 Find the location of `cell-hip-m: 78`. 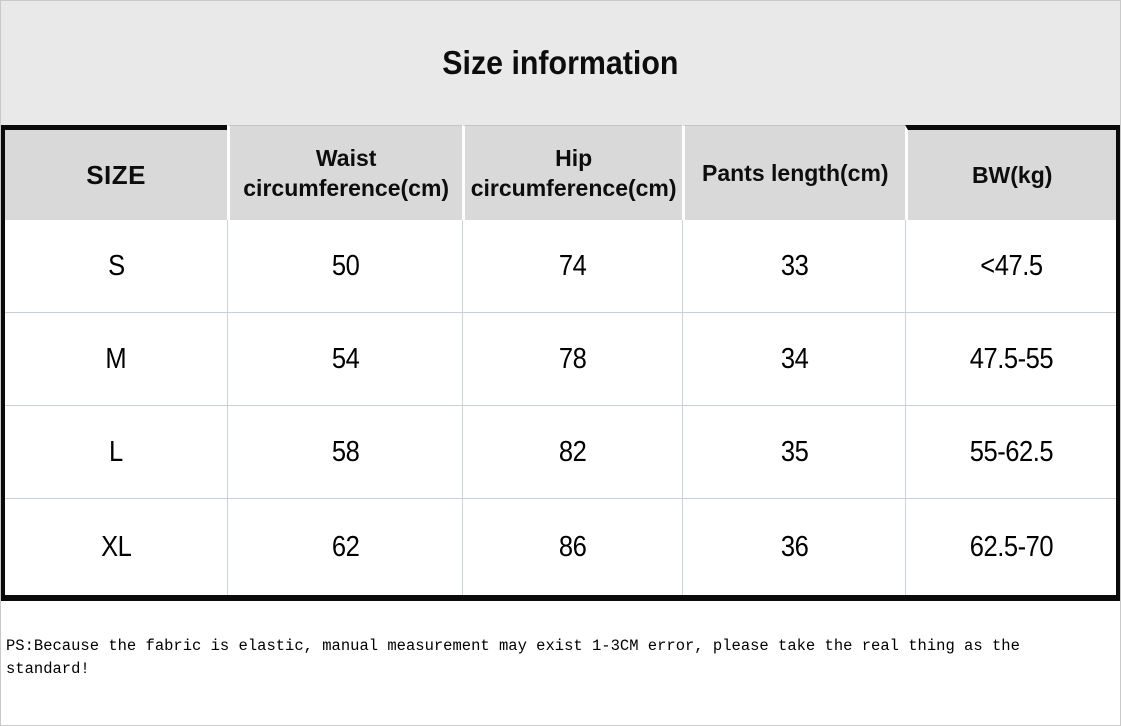

cell-hip-m: 78 is located at coordinates (572, 358).